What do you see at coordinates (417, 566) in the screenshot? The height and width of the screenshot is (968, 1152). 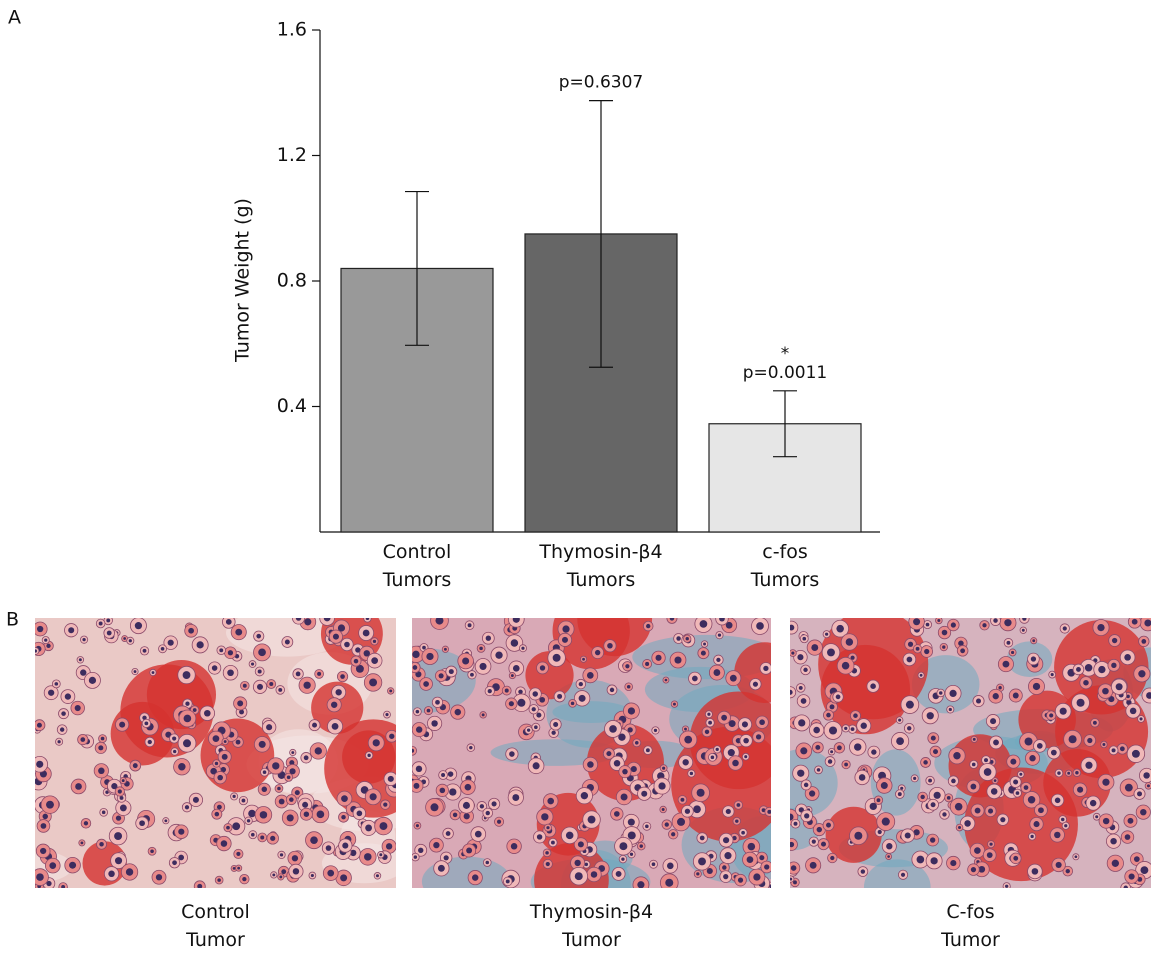 I see `x-tick-label: Control Tumors` at bounding box center [417, 566].